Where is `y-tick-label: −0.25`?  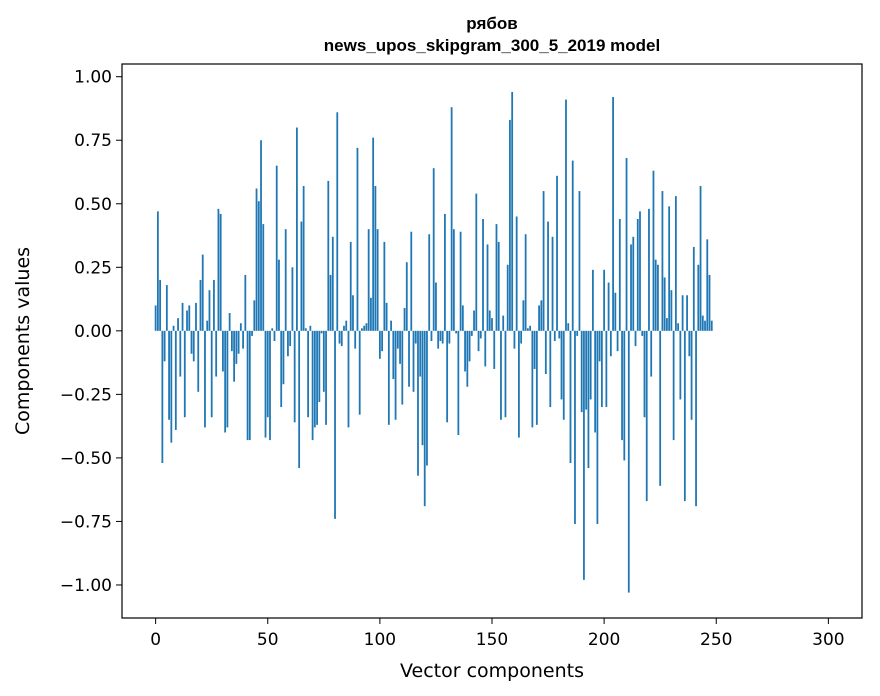 y-tick-label: −0.25 is located at coordinates (86, 395).